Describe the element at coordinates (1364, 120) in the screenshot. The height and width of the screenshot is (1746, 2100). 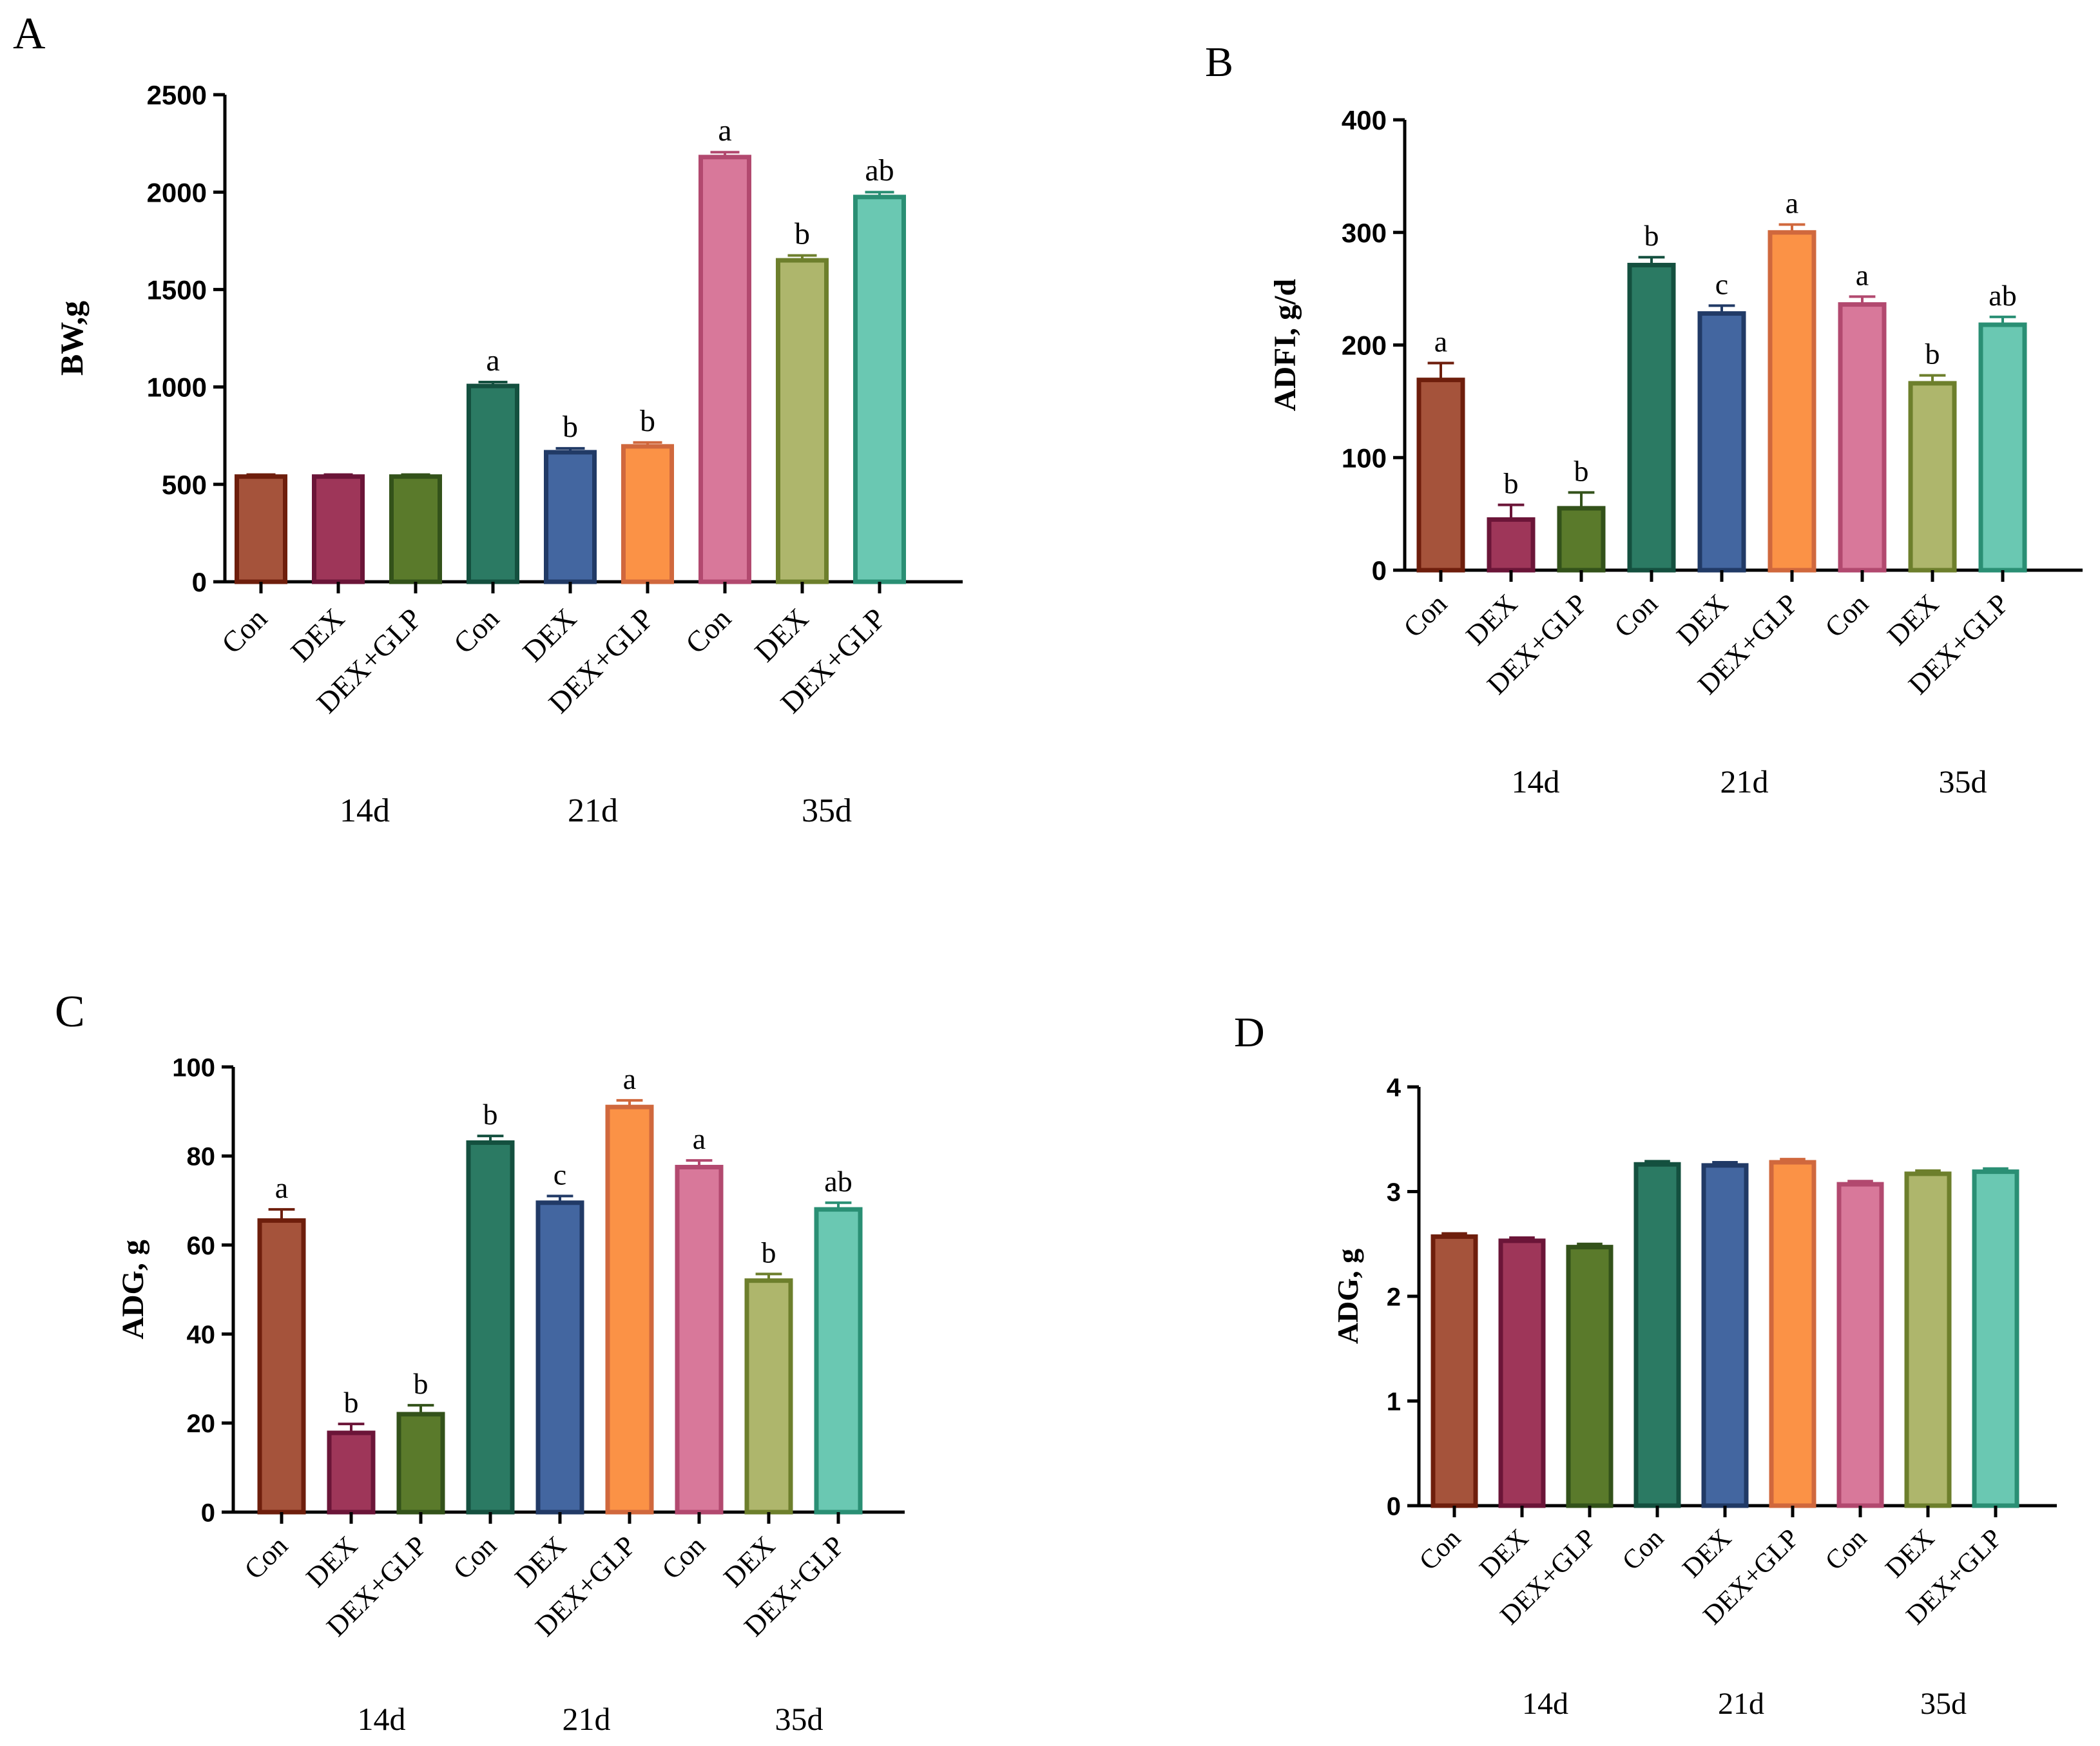
I see `y-tick-label: 400` at that location.